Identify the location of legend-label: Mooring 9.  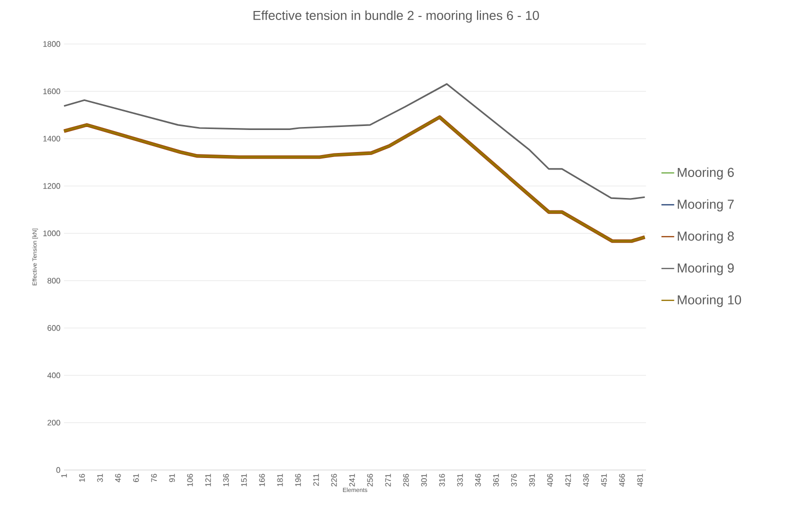
(706, 269).